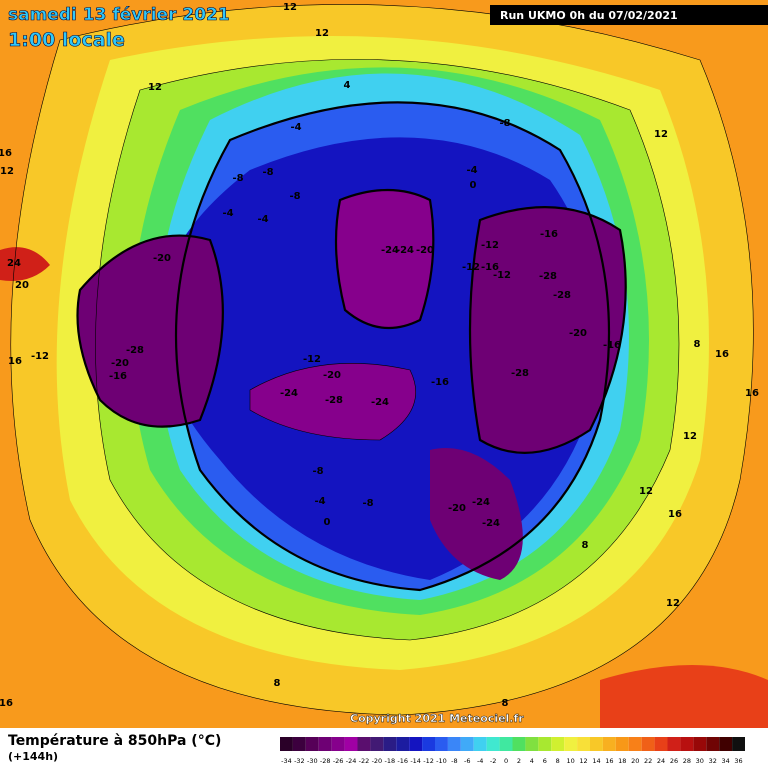 The image size is (768, 768). Describe the element at coordinates (635, 761) in the screenshot. I see `colorbar-label: 20` at that location.